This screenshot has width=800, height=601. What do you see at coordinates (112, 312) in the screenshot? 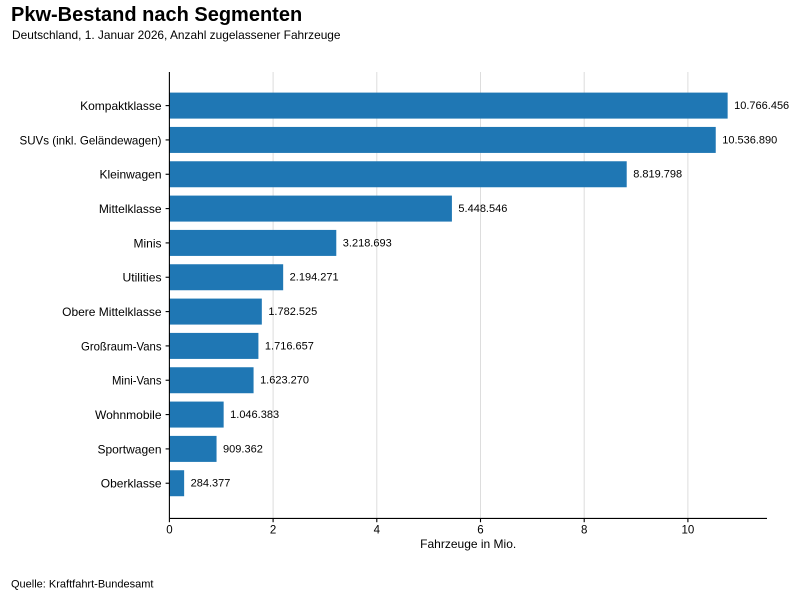
I see `svg-text: Obere Mittelklasse` at bounding box center [112, 312].